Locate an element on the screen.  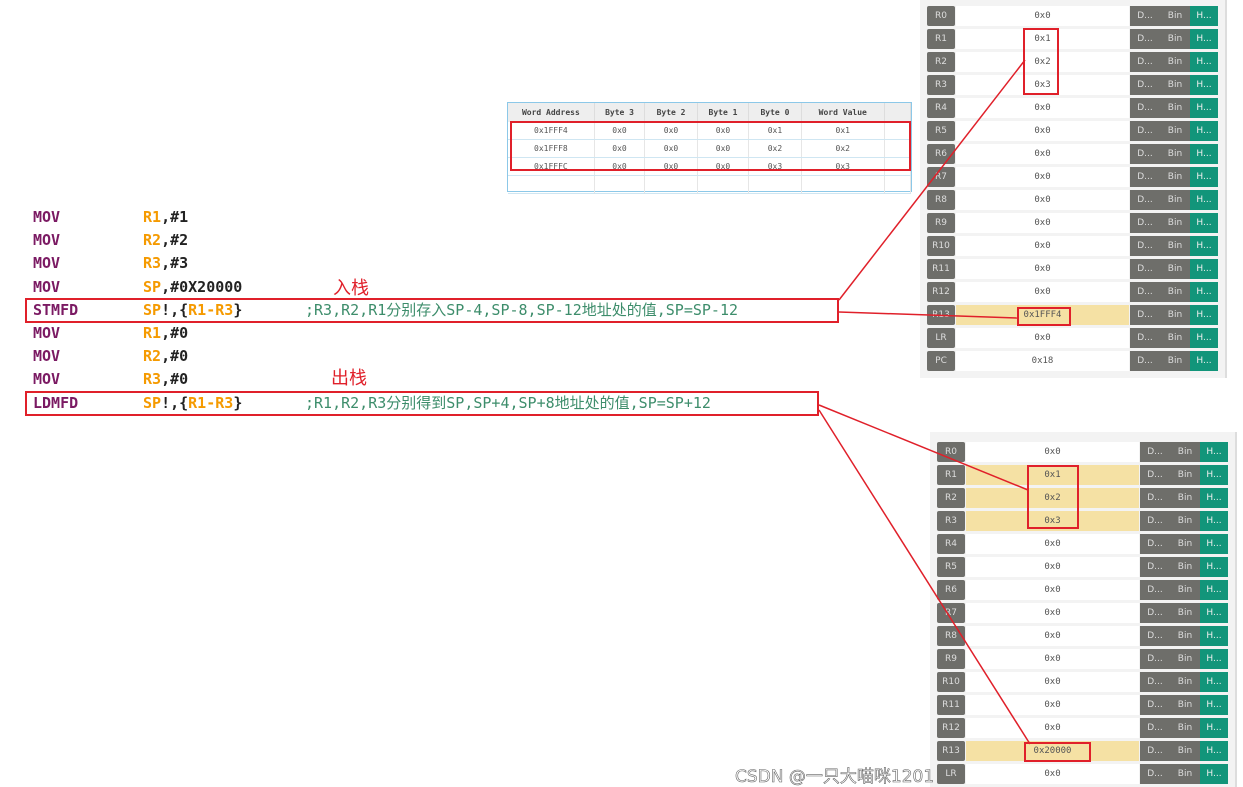
register-value: 0x18 is located at coordinates (1042, 361).